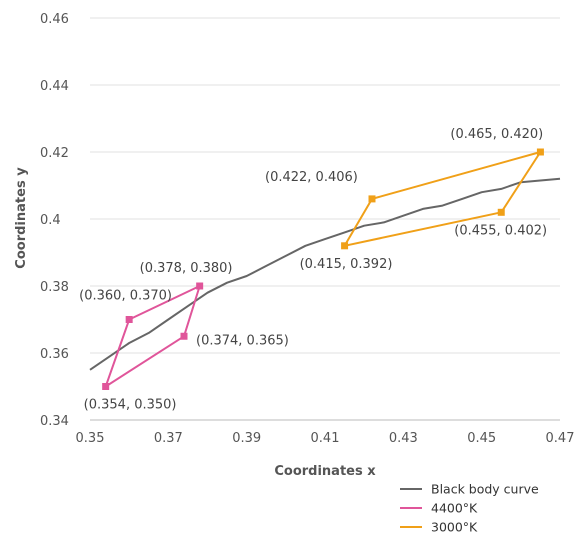 This screenshot has height=545, width=579. I want to click on x-tick-label: 0.43, so click(403, 438).